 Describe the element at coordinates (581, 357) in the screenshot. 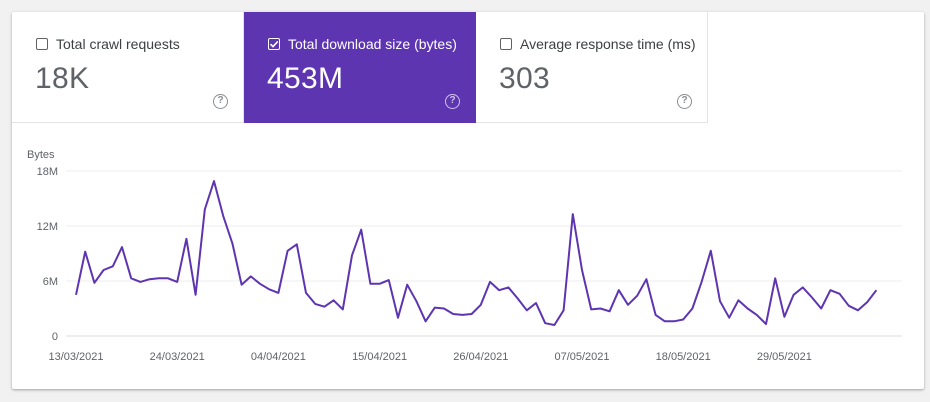

I see `x-tick-label: 07/05/2021` at that location.